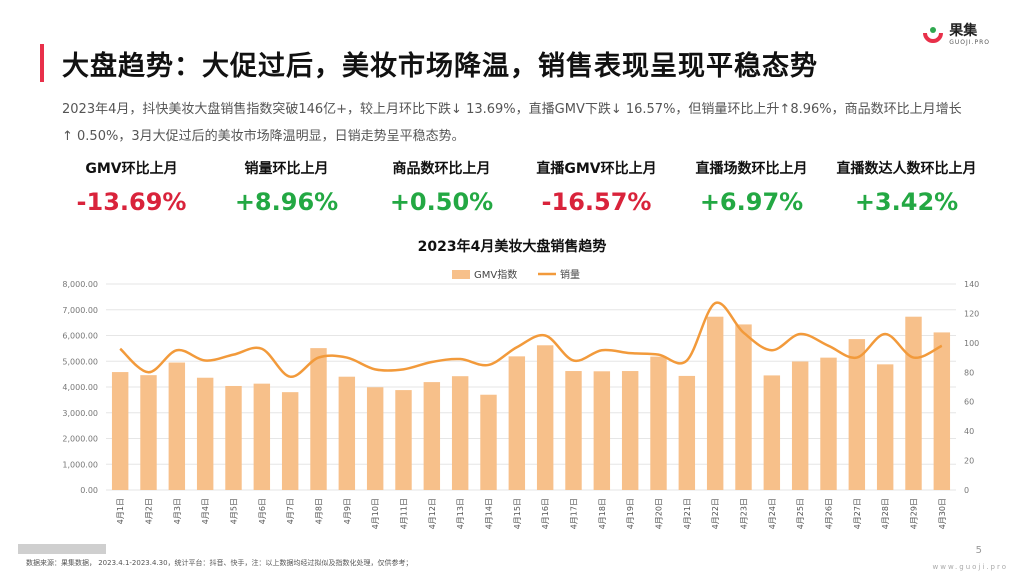 This screenshot has width=1024, height=576. Describe the element at coordinates (177, 511) in the screenshot. I see `x-tick-label: 4月3日` at that location.